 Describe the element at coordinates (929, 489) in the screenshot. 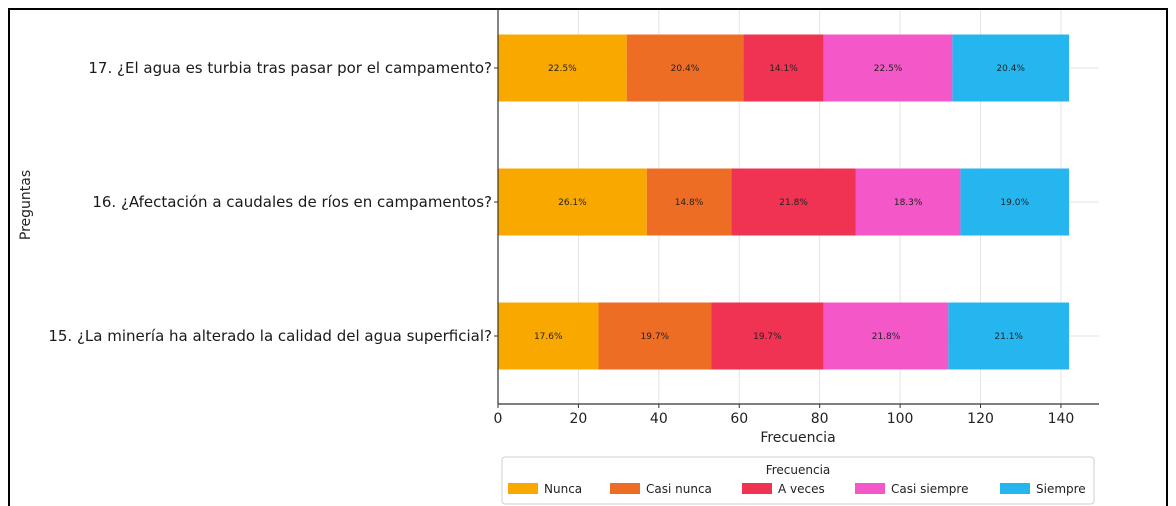

I see `legend-label-3: Casi siempre` at that location.